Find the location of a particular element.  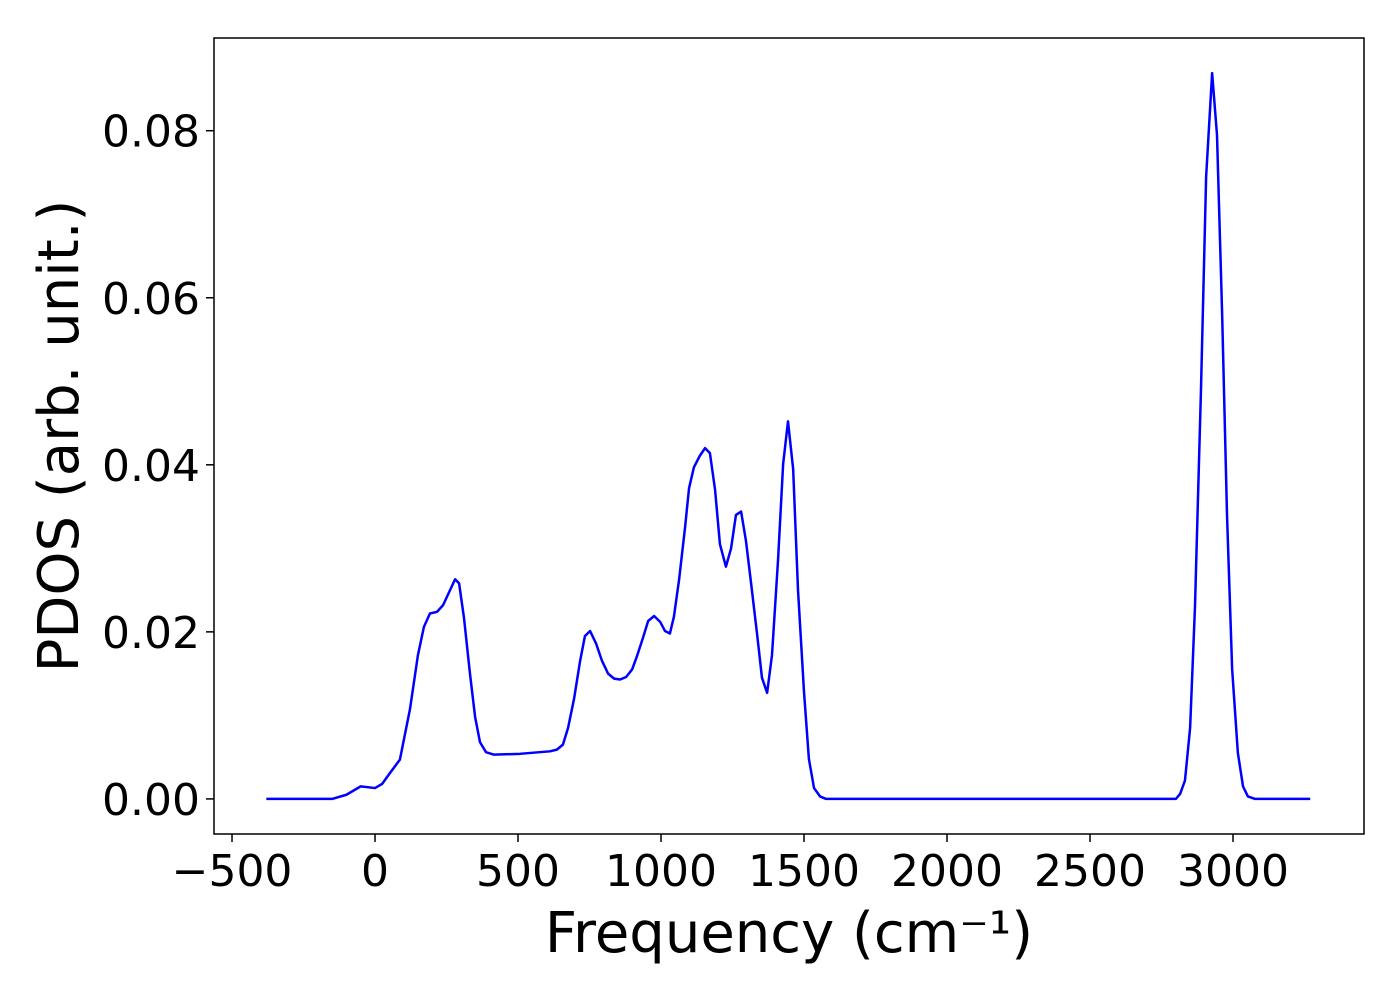

x-tick-label: 1500 is located at coordinates (804, 871).